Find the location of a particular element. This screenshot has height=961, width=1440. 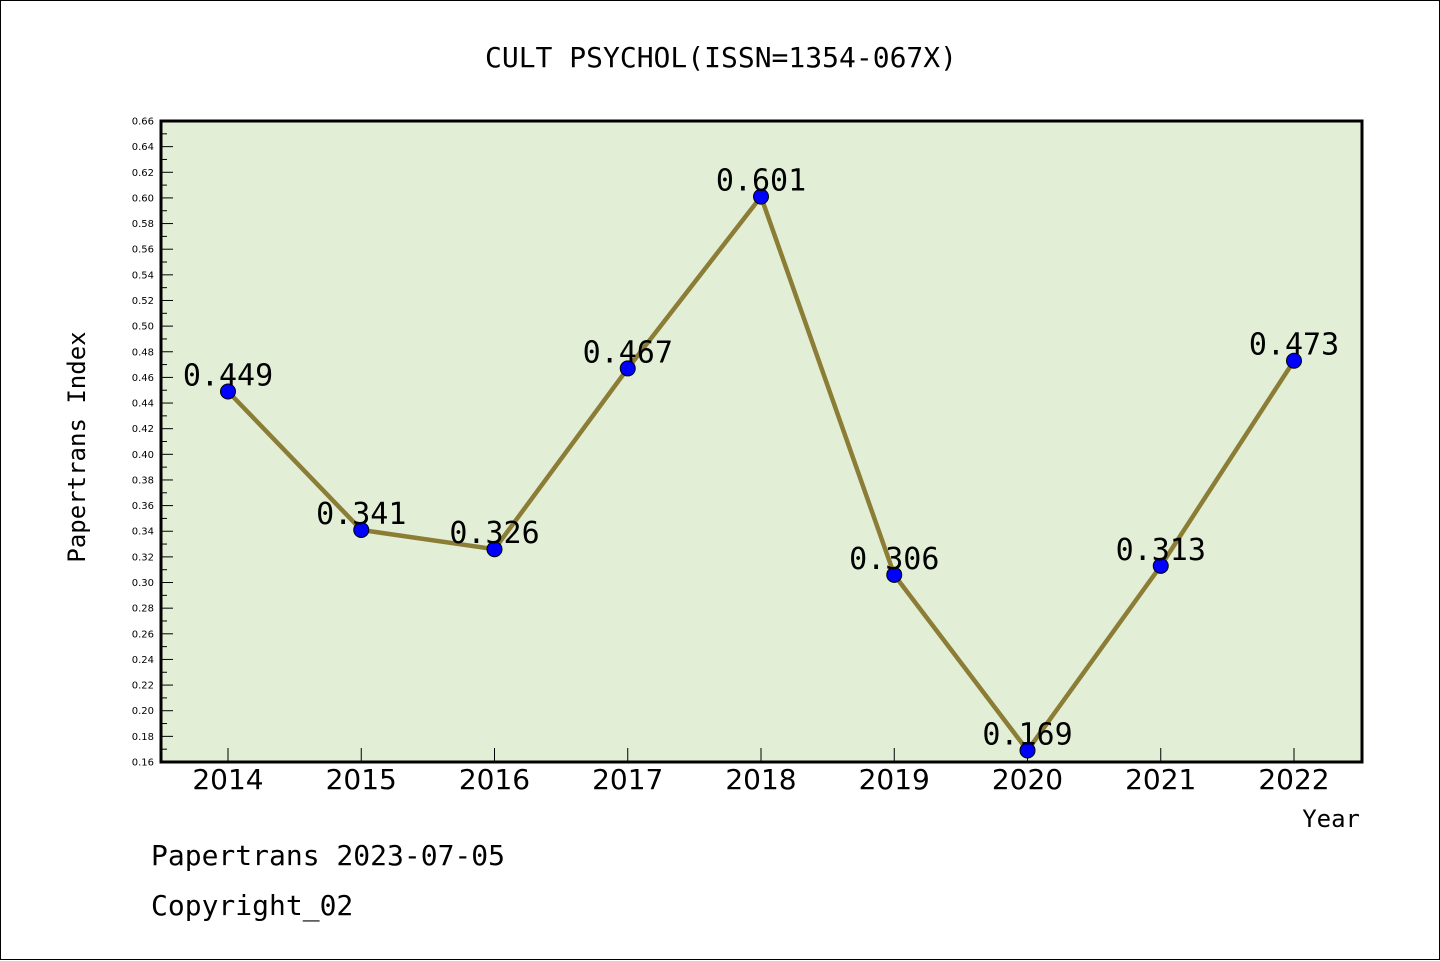

y-tick-label: 0.22 is located at coordinates (143, 686).